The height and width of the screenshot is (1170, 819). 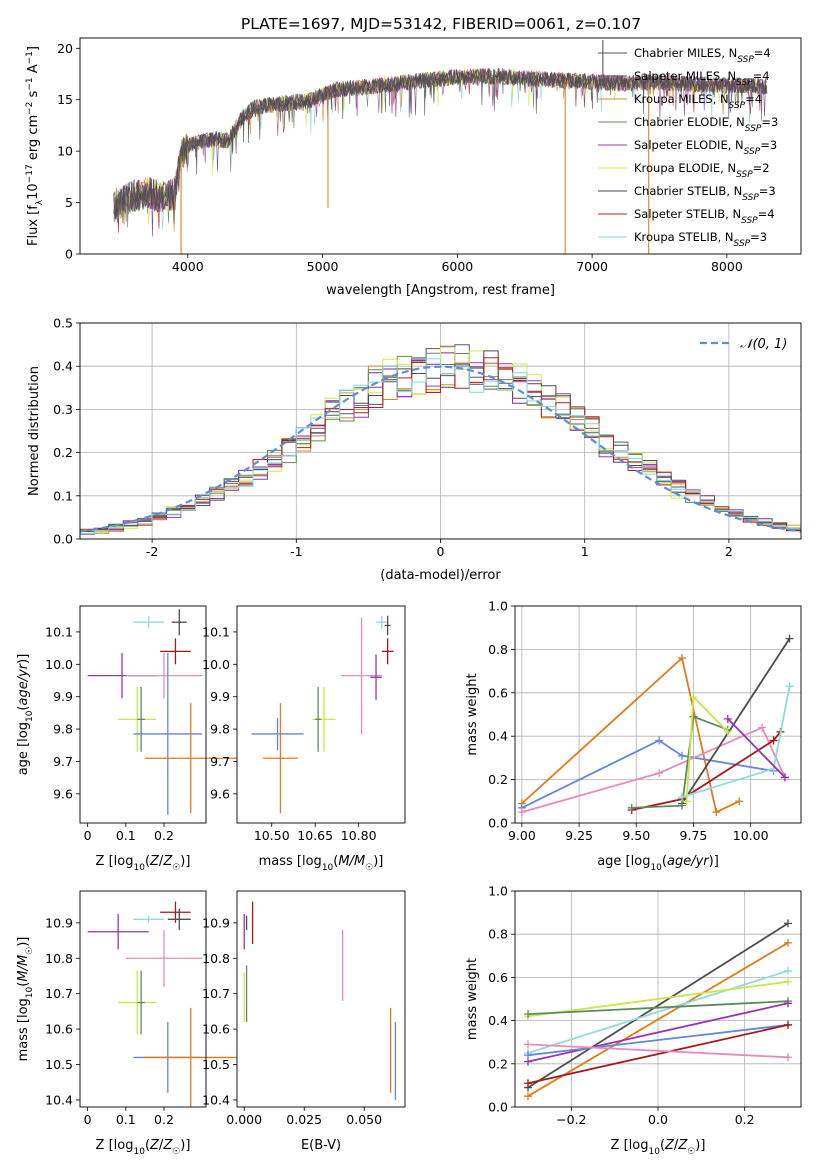 I want to click on age-x-label: age [log10(age/yr)], so click(x=658, y=863).